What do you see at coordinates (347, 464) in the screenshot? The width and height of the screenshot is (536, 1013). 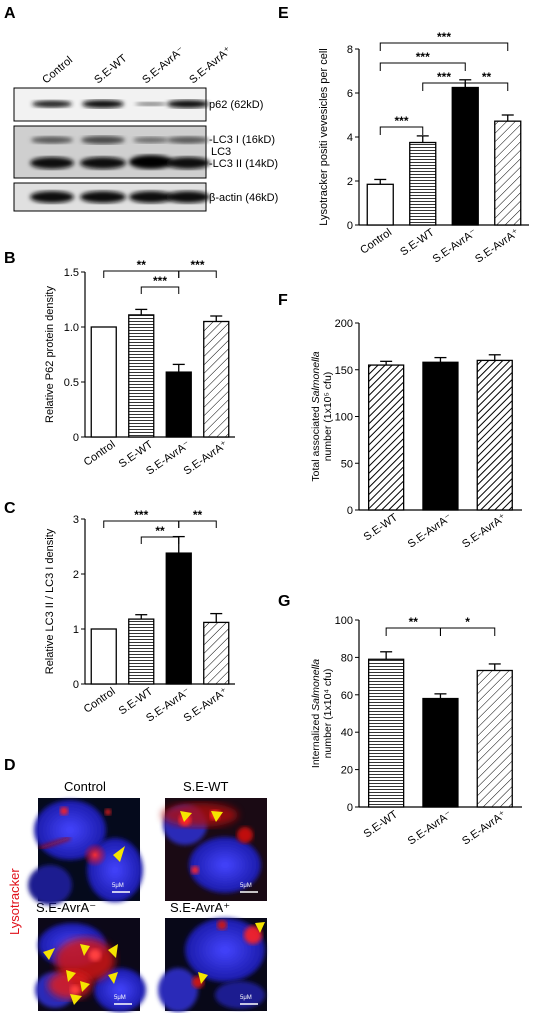 I see `y-tick-label: 50` at bounding box center [347, 464].